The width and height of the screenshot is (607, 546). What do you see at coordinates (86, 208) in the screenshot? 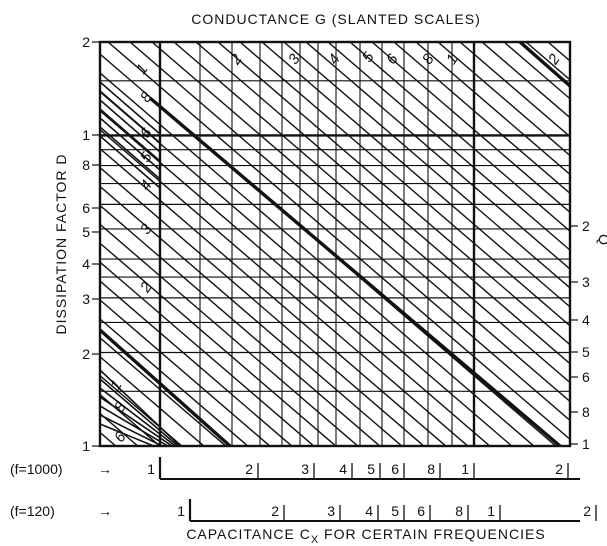
I see `left-tick-label: 6` at bounding box center [86, 208].